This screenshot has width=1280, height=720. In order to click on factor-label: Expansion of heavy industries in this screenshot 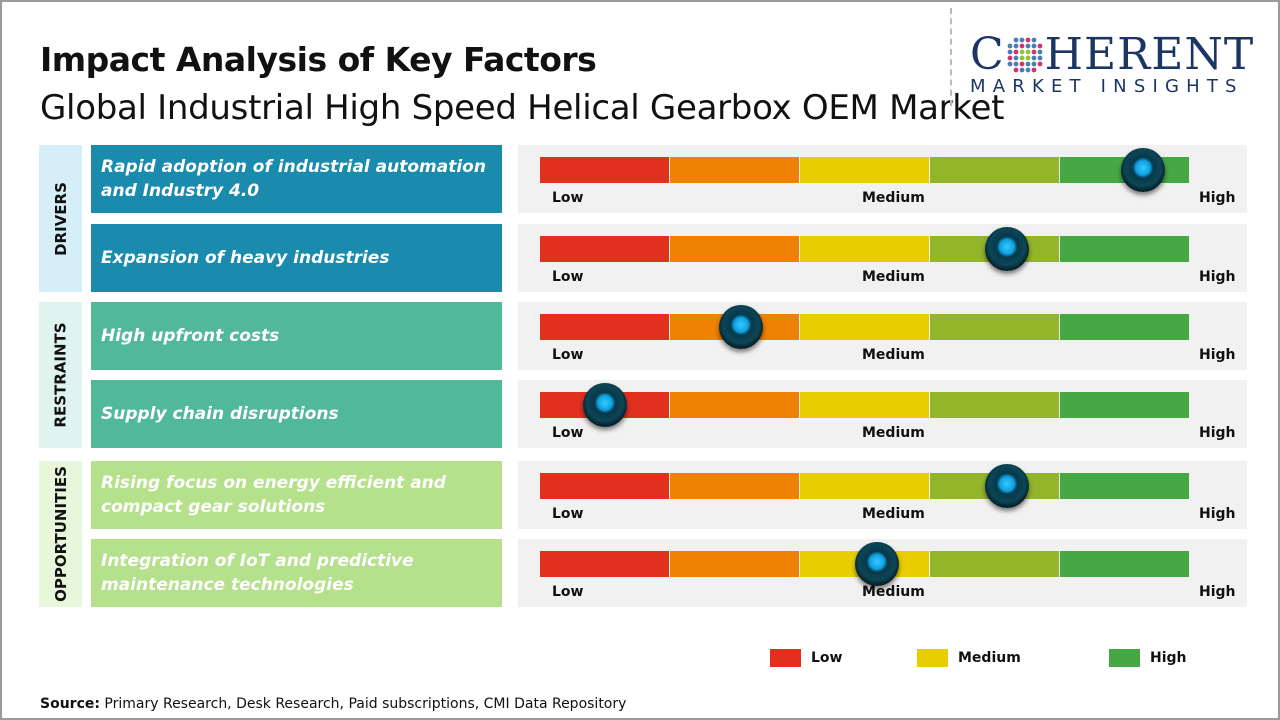, I will do `click(245, 258)`.